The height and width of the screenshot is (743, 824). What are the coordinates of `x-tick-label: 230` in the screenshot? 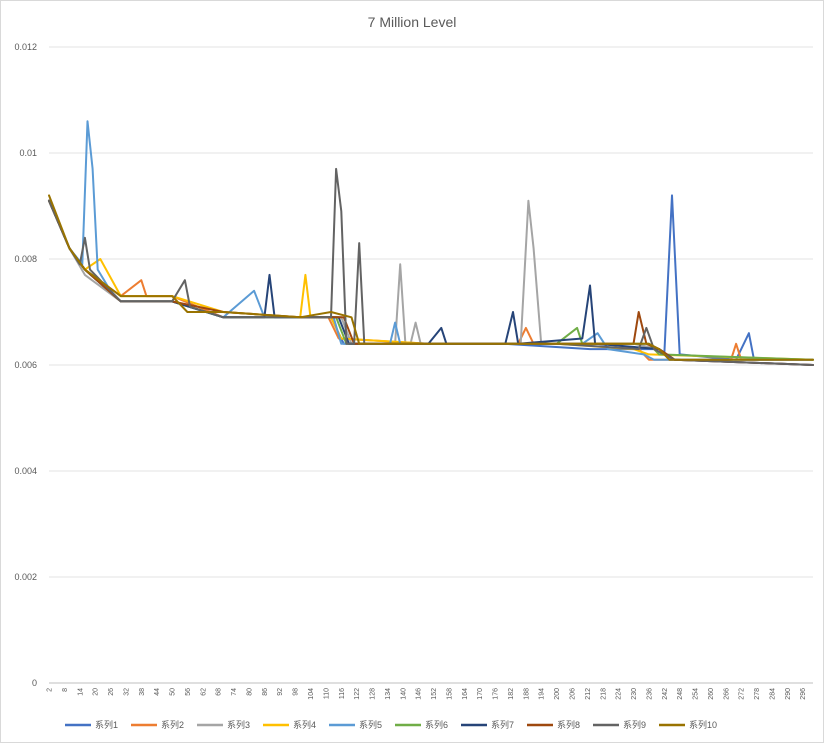 It's located at (634, 694).